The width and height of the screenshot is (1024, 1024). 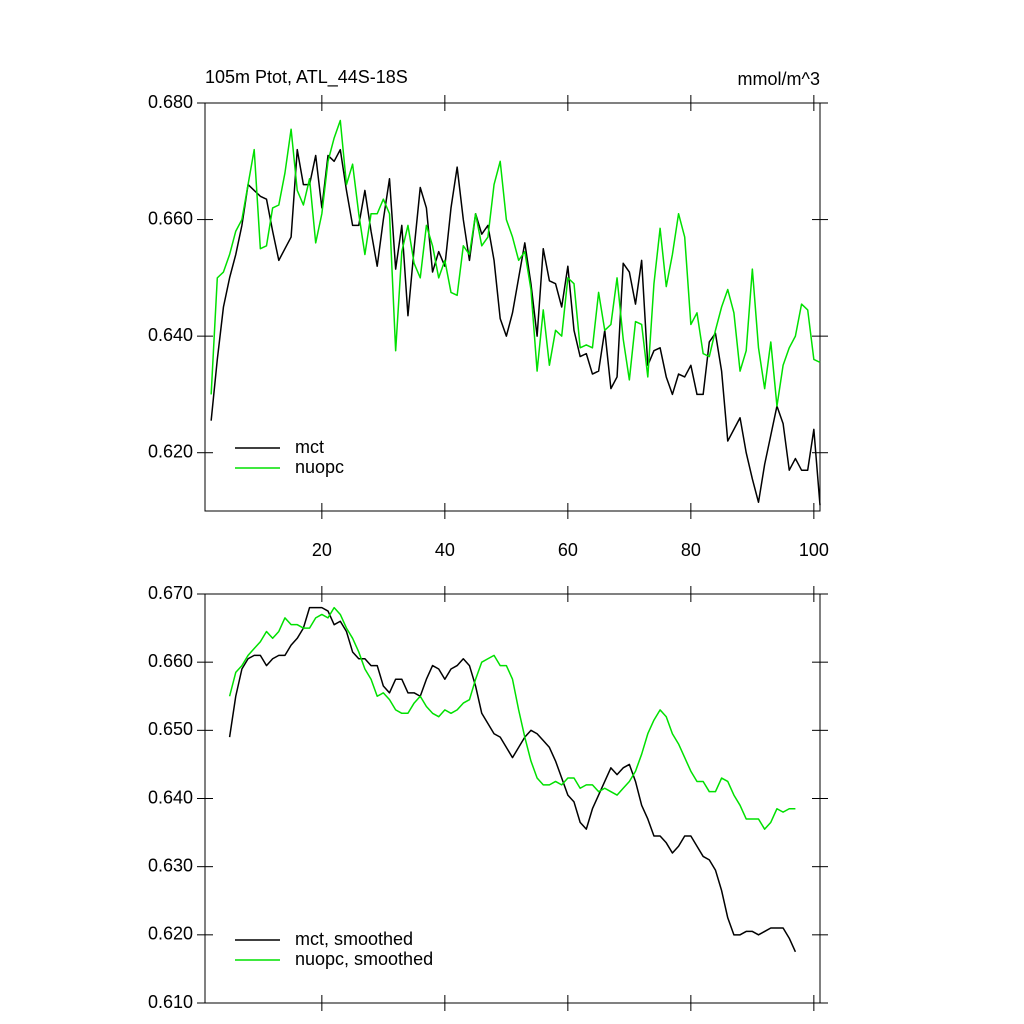 I want to click on legend-label: mct, smoothed, so click(x=354, y=939).